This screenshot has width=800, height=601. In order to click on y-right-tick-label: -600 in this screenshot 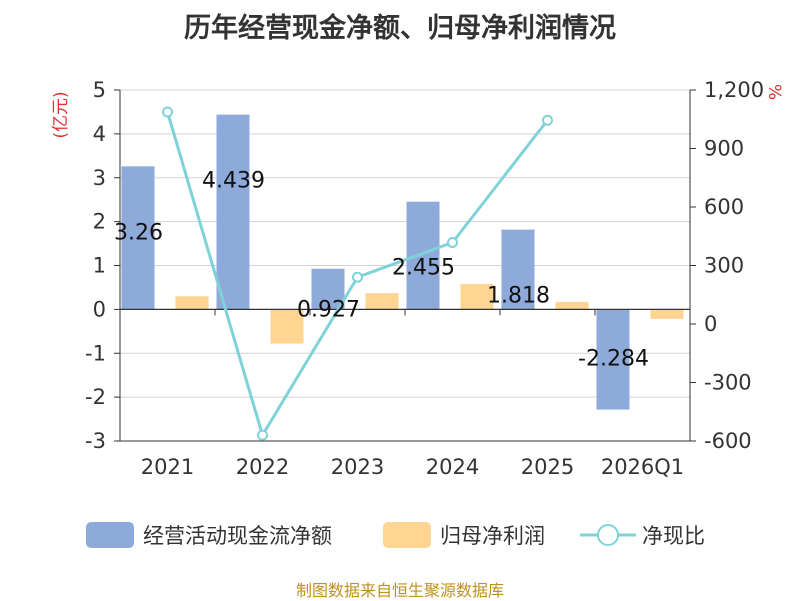, I will do `click(728, 441)`.